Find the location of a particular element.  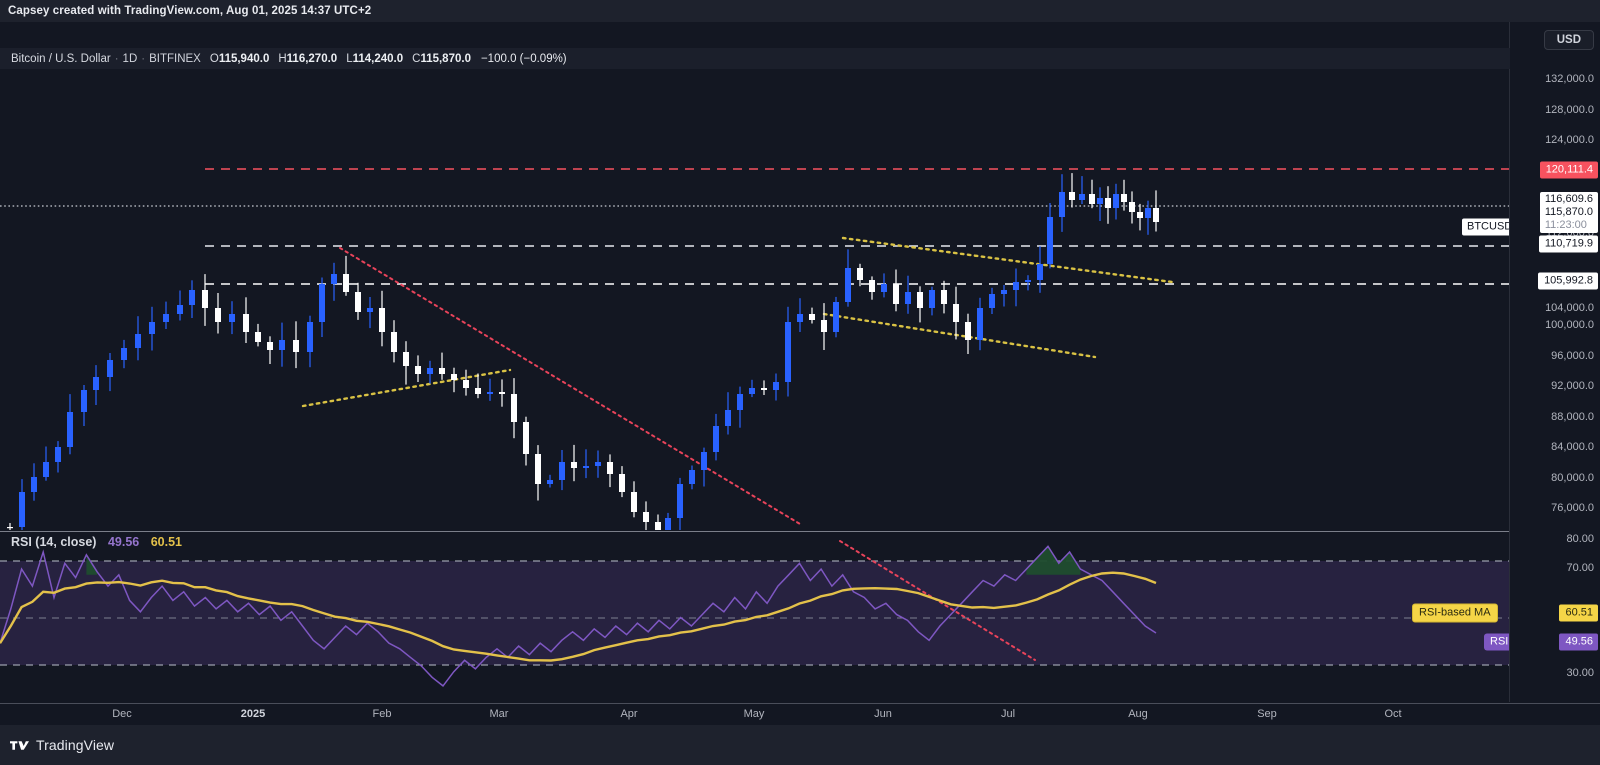

rsi-tag-label: RSI is located at coordinates (1499, 641).